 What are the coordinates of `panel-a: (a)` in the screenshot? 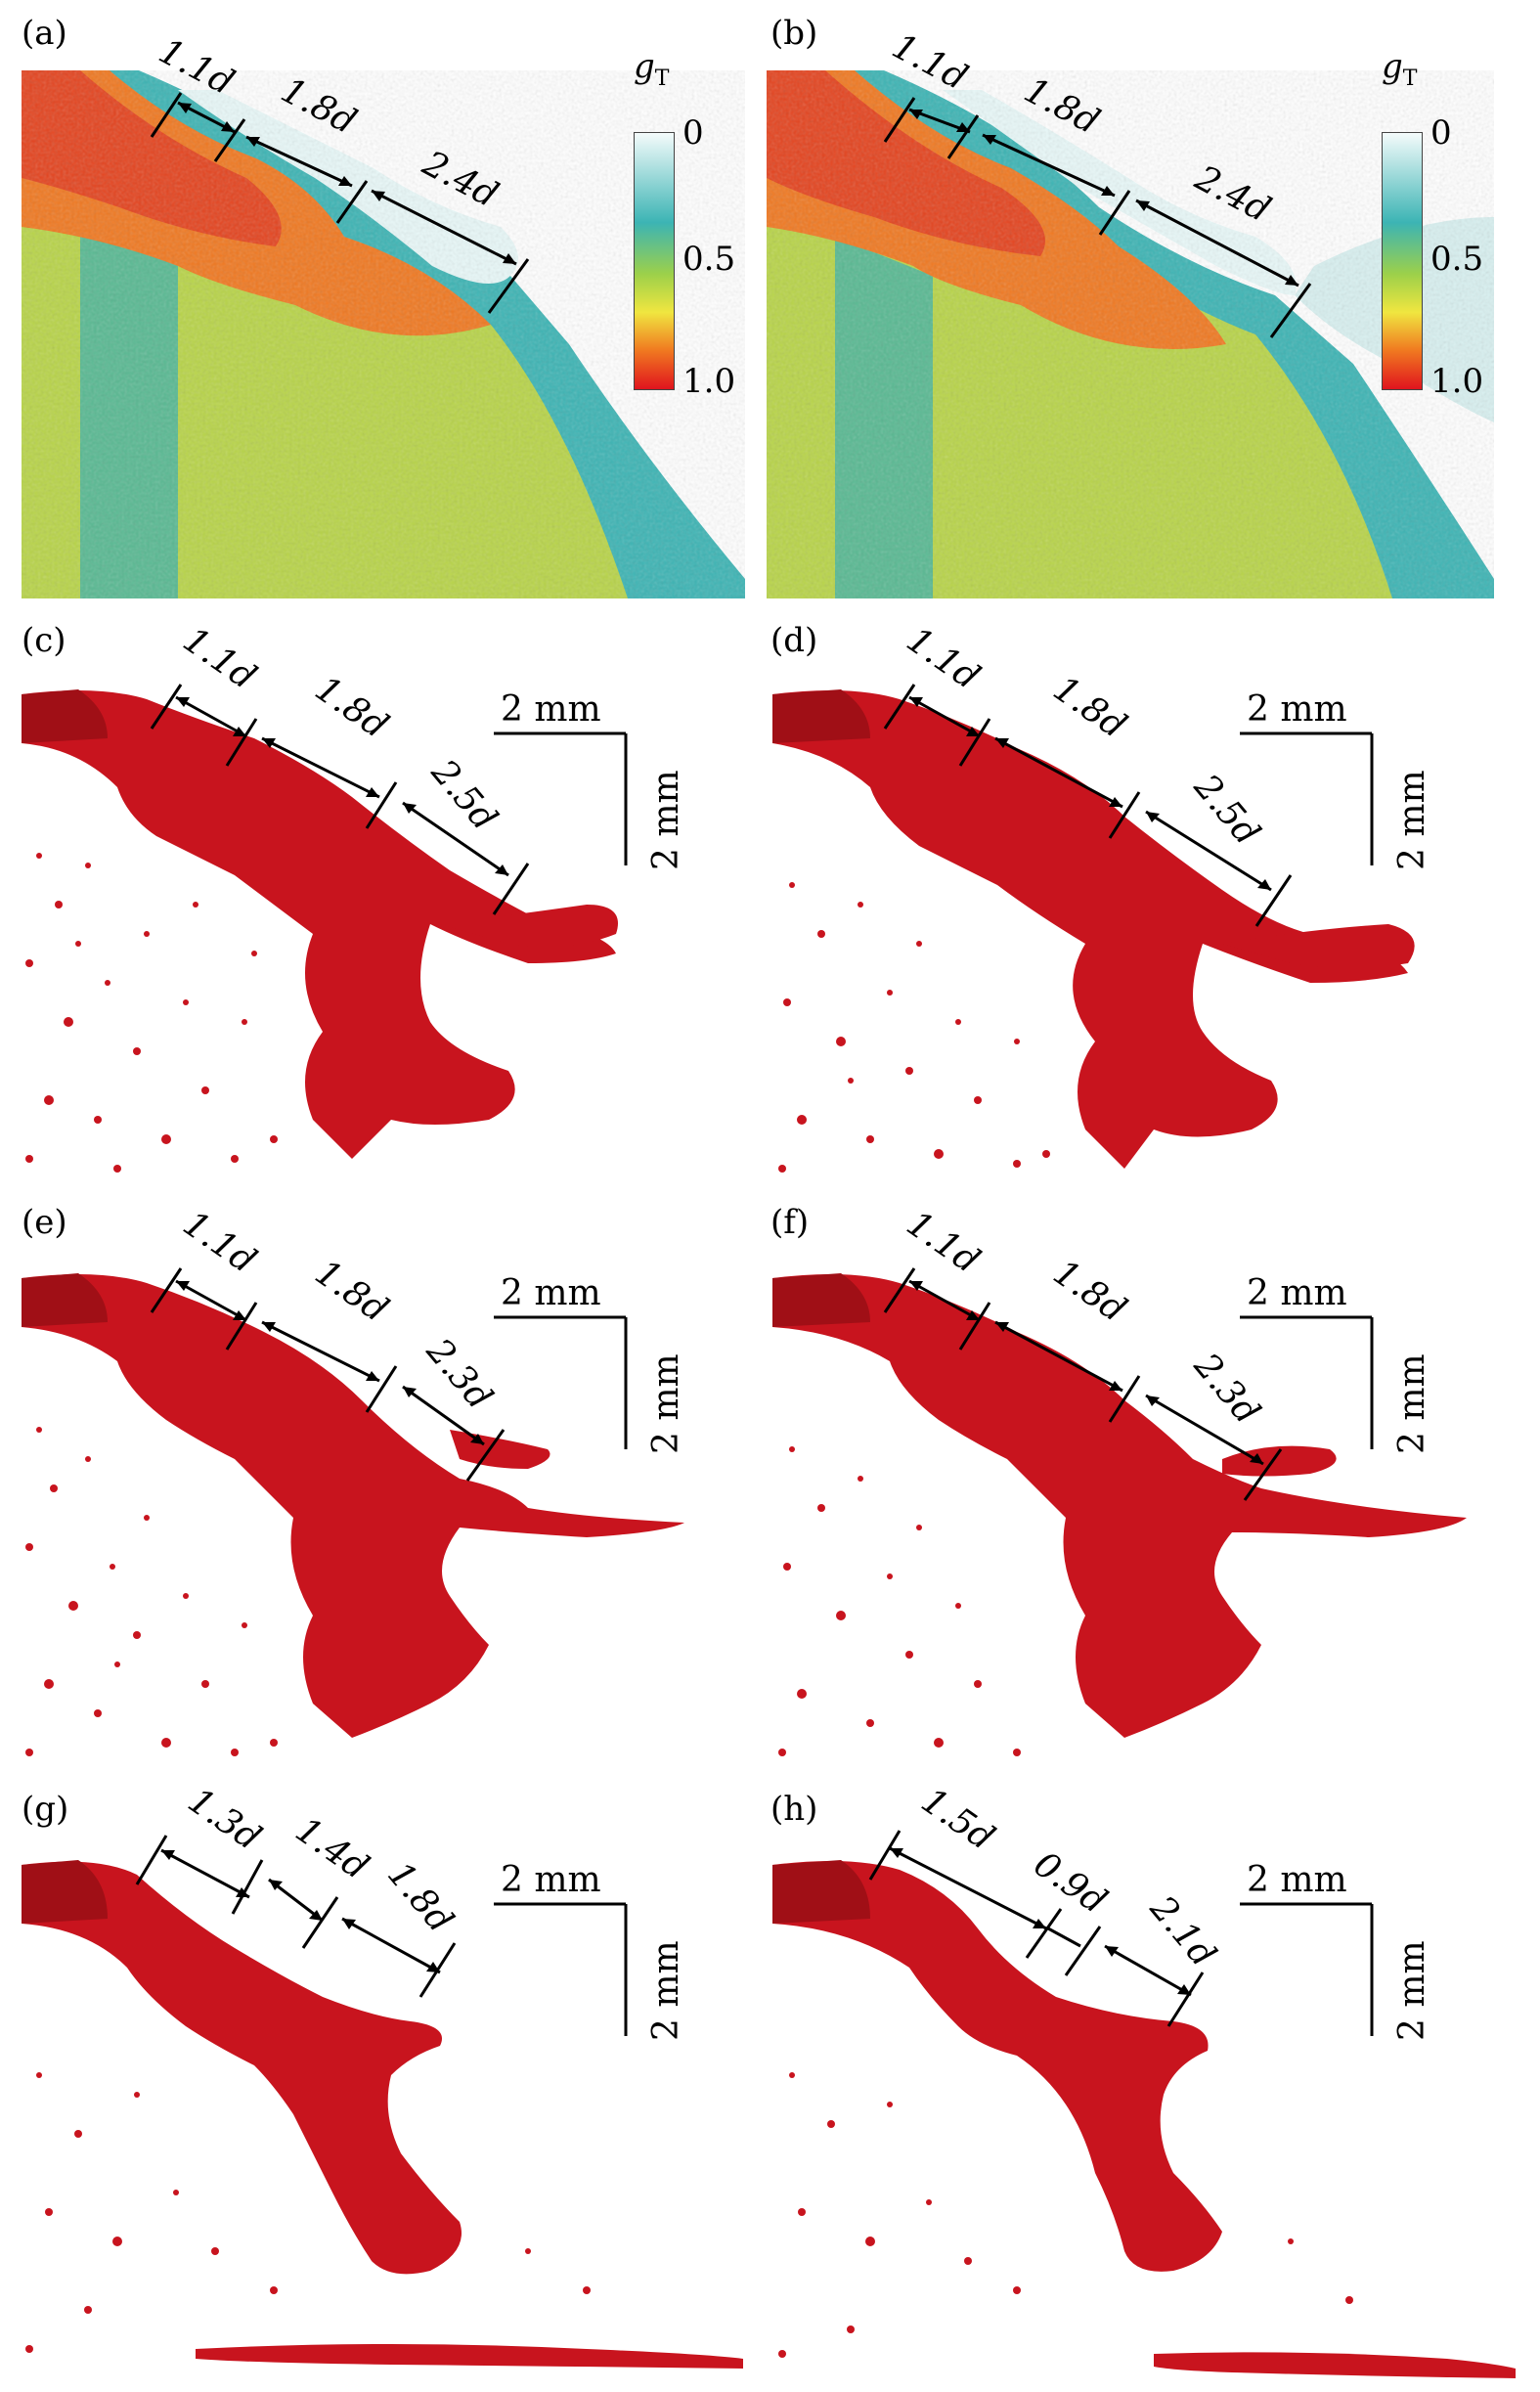 It's located at (376, 303).